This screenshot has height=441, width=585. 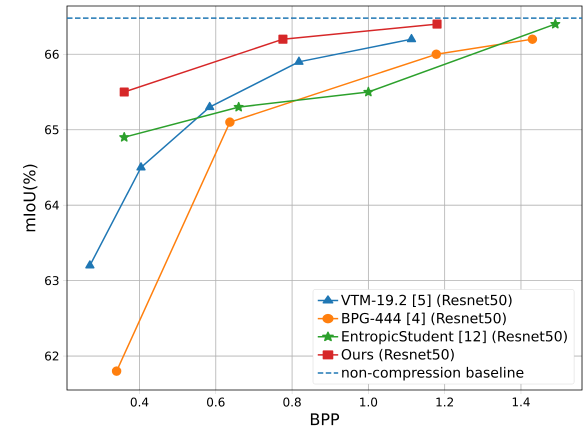 What do you see at coordinates (51, 129) in the screenshot?
I see `y-tick-label: 65` at bounding box center [51, 129].